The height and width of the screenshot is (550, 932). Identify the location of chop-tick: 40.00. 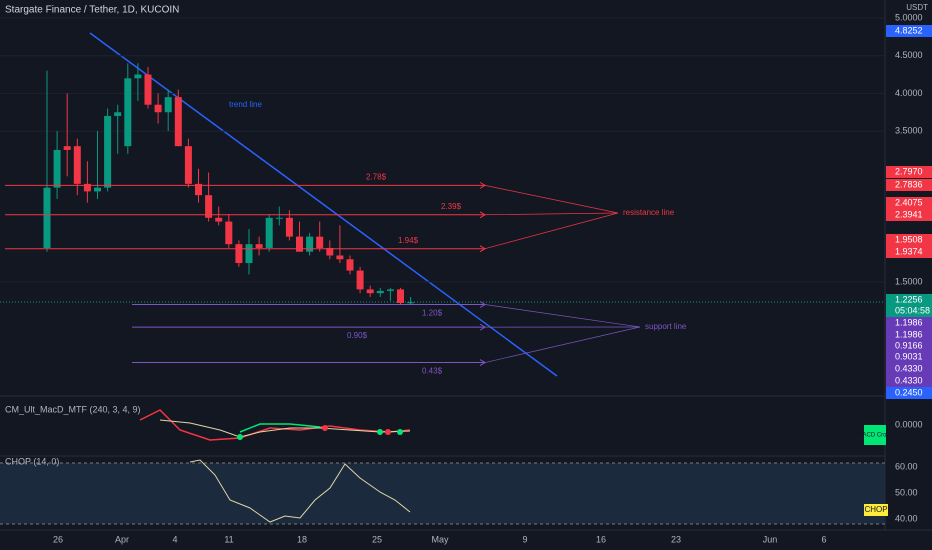
(906, 518).